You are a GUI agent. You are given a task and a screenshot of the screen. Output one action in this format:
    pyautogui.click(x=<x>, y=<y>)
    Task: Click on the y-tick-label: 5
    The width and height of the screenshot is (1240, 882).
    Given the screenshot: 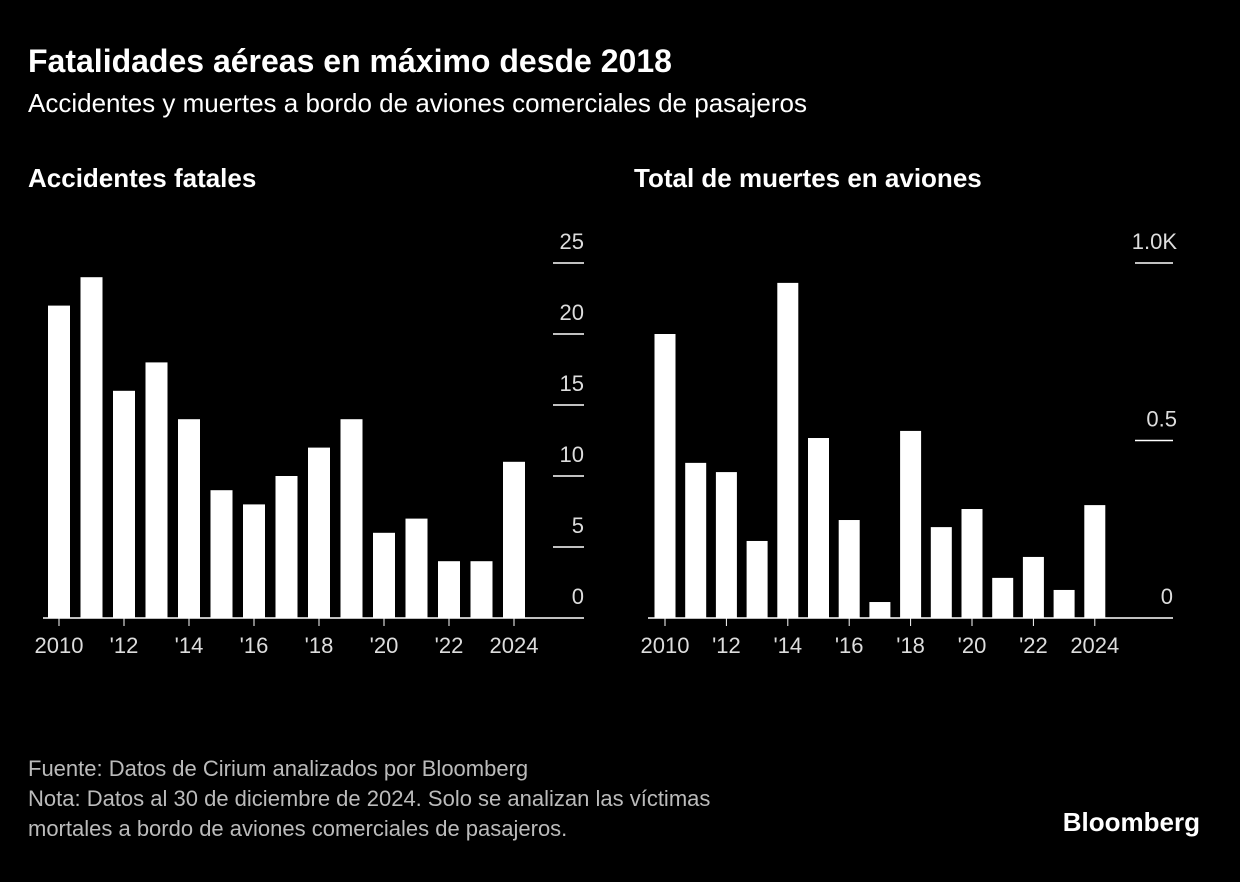 What is the action you would take?
    pyautogui.click(x=578, y=525)
    